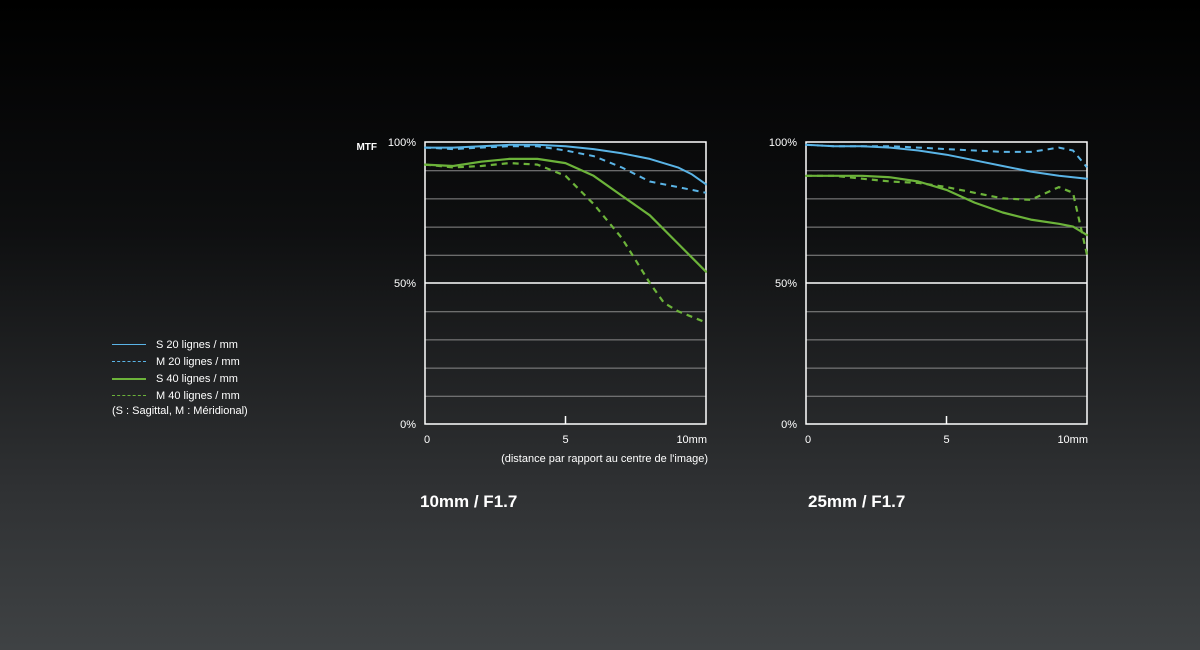  Describe the element at coordinates (129, 379) in the screenshot. I see `legend-swatch-s40` at that location.